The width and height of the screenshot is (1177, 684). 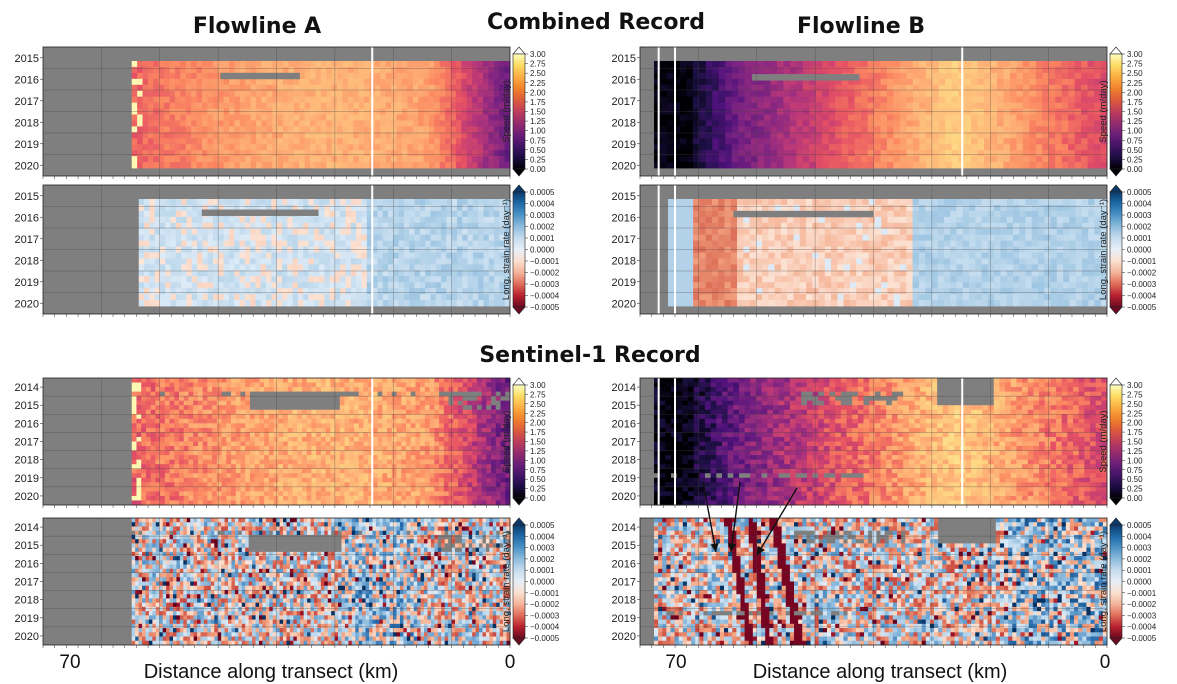 What do you see at coordinates (257, 26) in the screenshot?
I see `title-flowline-a: Flowline A` at bounding box center [257, 26].